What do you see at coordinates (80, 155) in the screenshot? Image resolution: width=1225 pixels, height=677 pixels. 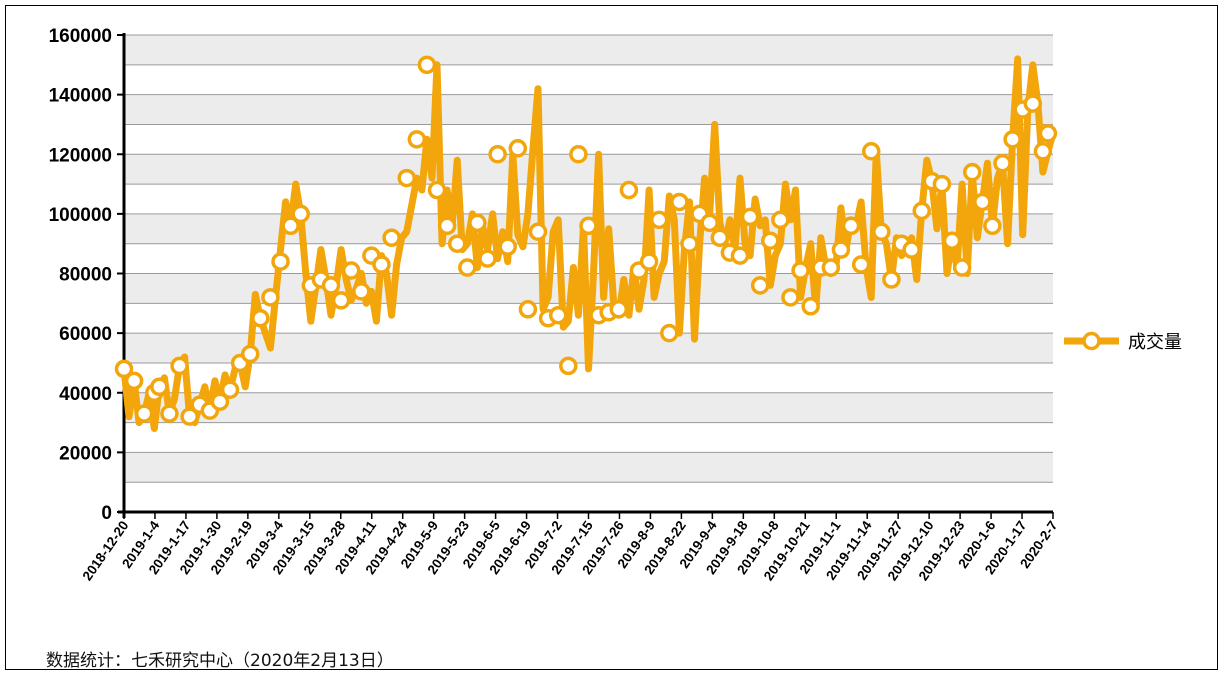 I see `y-tick-label: 120000` at bounding box center [80, 155].